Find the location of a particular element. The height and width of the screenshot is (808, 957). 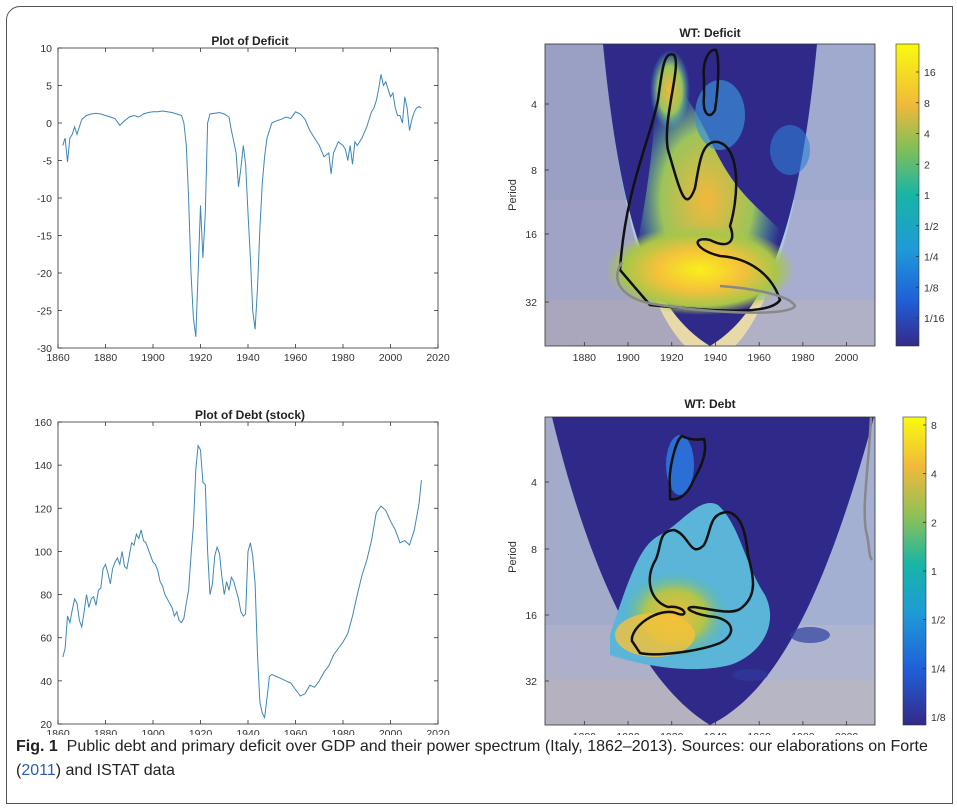

caption-label: Fig. 1 is located at coordinates (37, 746).